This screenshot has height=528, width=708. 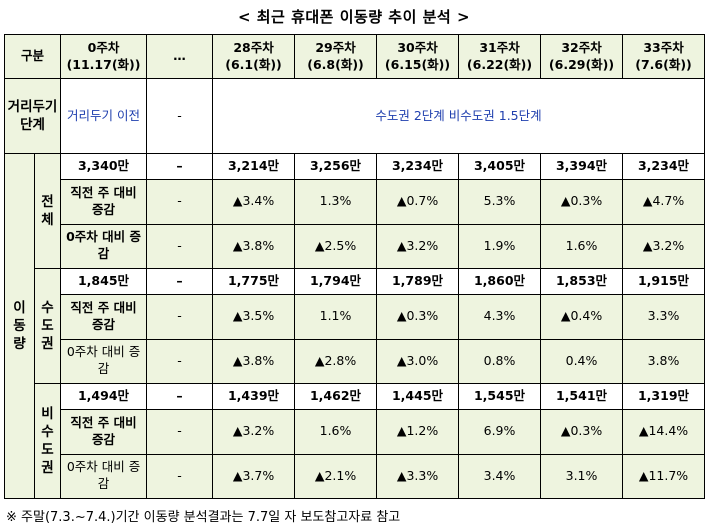 I want to click on distancing-week0: 거리두기 이전, so click(x=104, y=116).